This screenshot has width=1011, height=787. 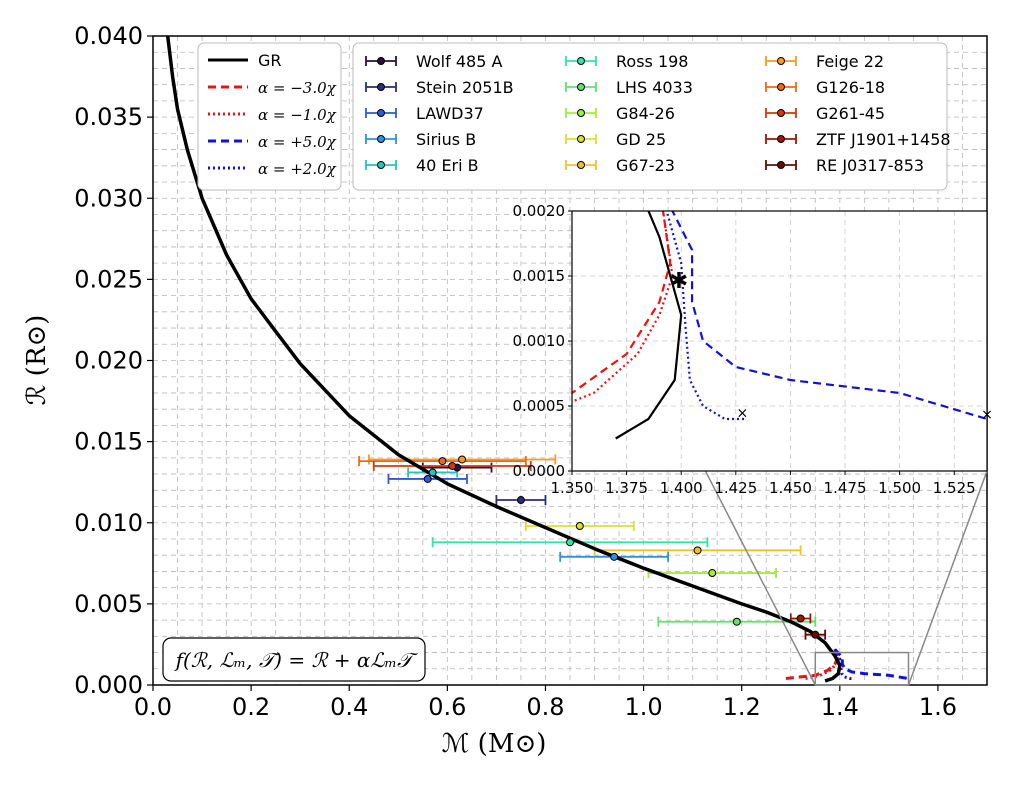 I want to click on y-tick-label: 0.005, so click(x=108, y=604).